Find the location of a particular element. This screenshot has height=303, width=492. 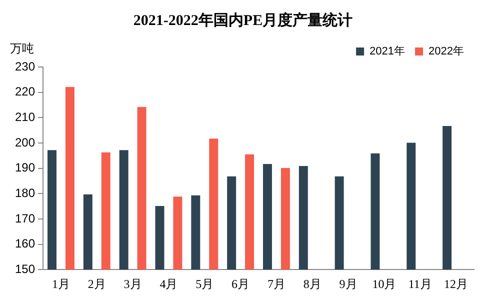

x-tick-label: 2月 is located at coordinates (97, 283).